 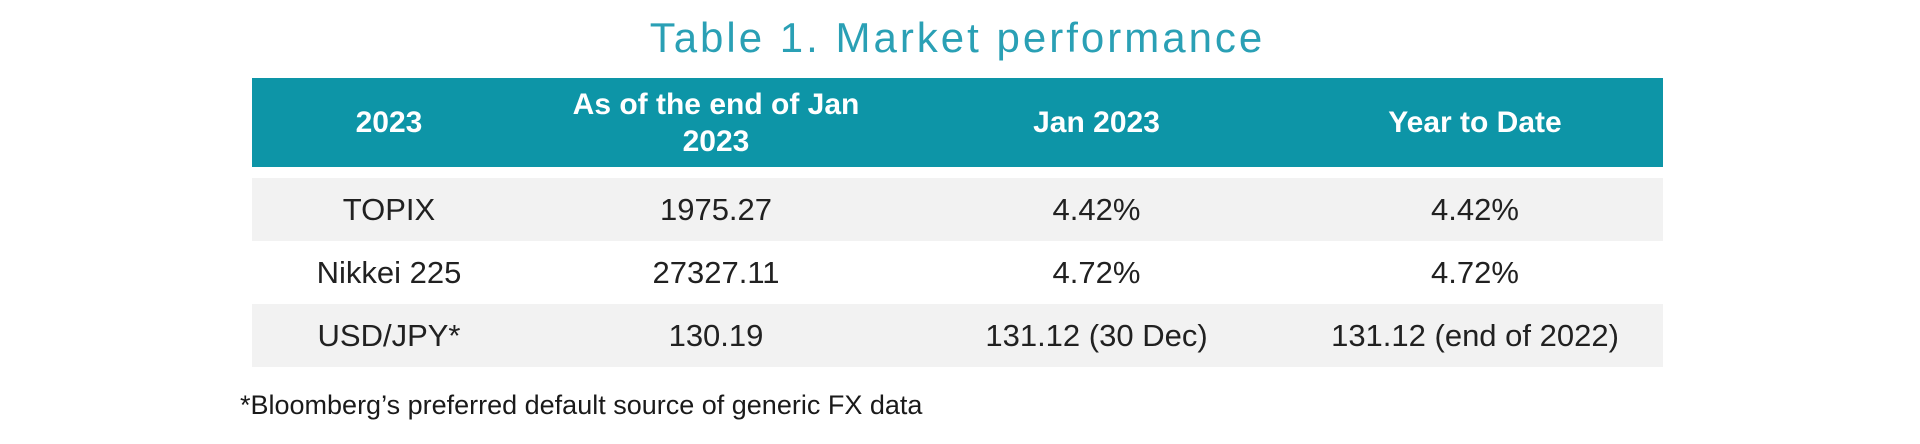 What do you see at coordinates (957, 37) in the screenshot?
I see `table-caption: Table 1. Market performance` at bounding box center [957, 37].